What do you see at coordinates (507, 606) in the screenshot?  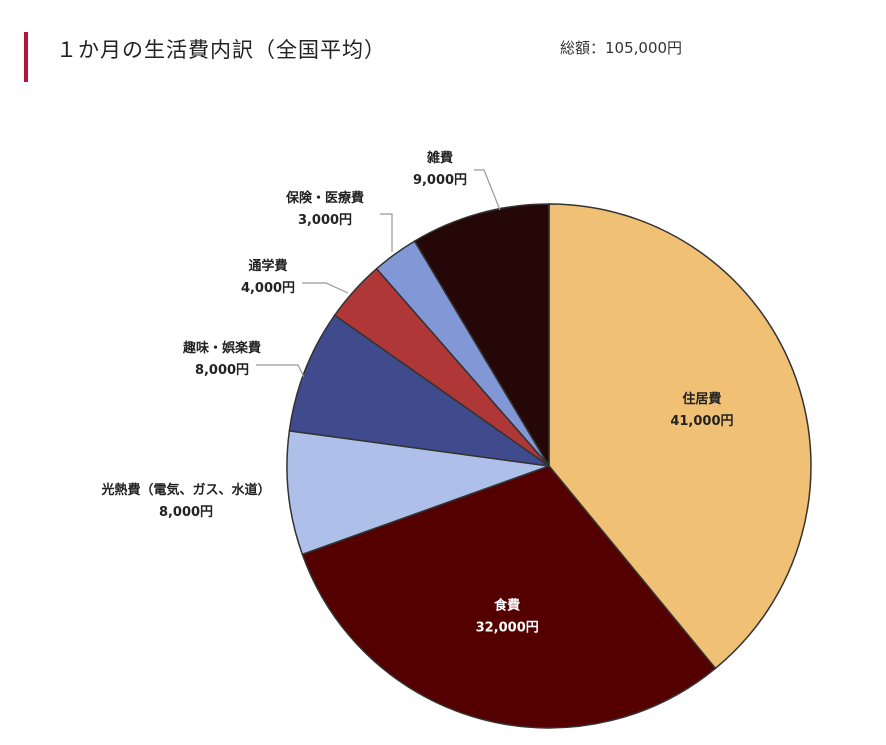 I see `slice-name-label: 食費` at bounding box center [507, 606].